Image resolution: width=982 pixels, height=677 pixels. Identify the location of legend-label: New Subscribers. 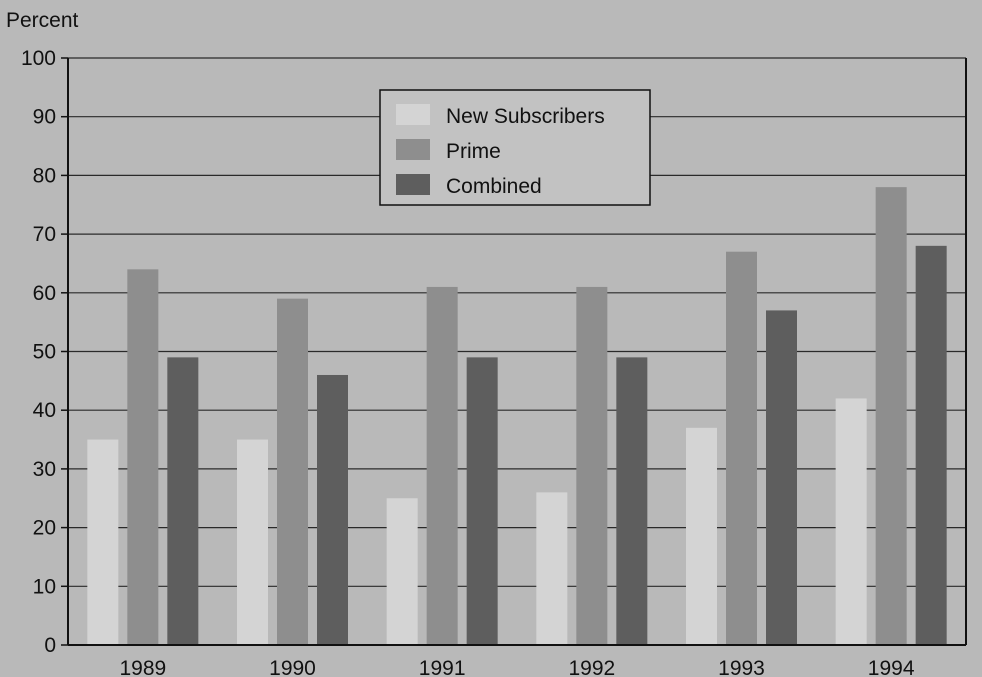
(525, 116).